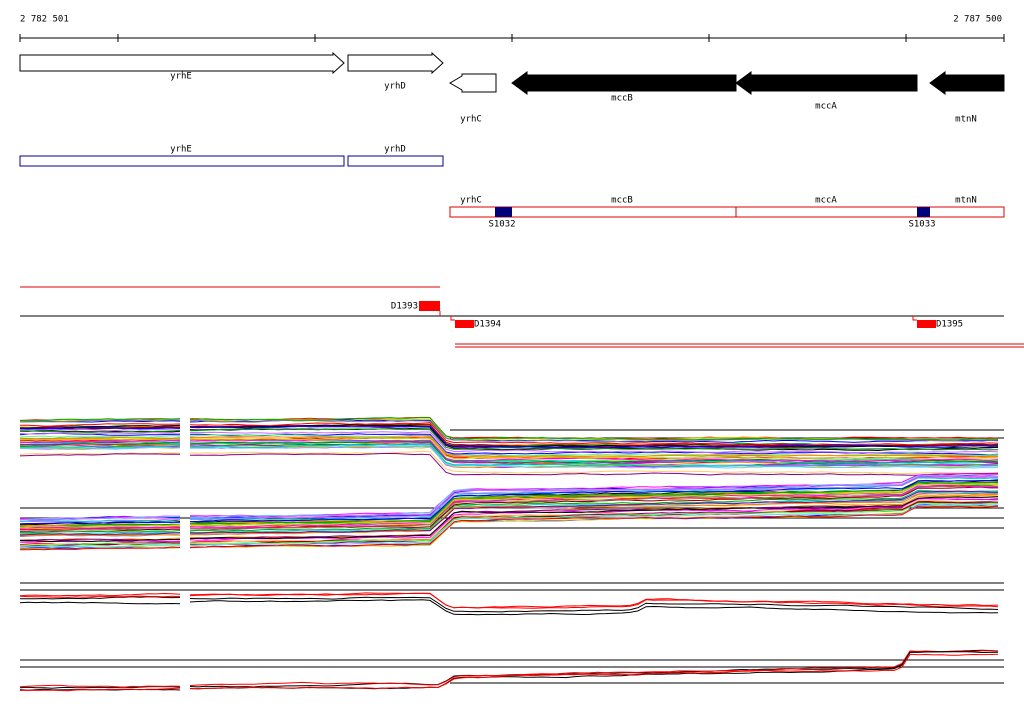 The image size is (1024, 714). What do you see at coordinates (181, 77) in the screenshot?
I see `gene-label: yrhE` at bounding box center [181, 77].